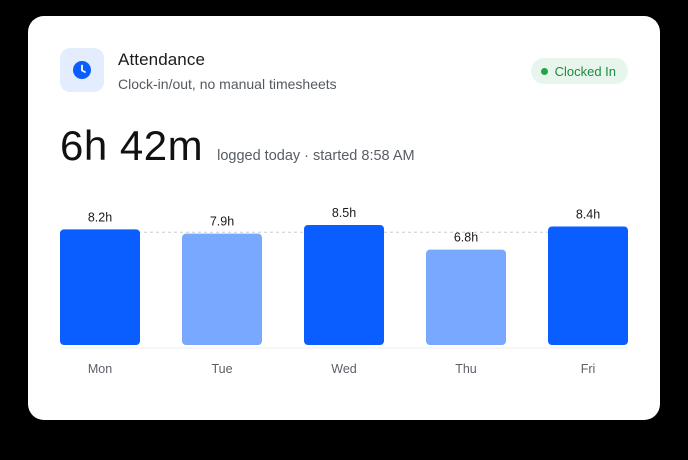 The image size is (688, 460). Describe the element at coordinates (222, 289) in the screenshot. I see `bar-tue` at that location.